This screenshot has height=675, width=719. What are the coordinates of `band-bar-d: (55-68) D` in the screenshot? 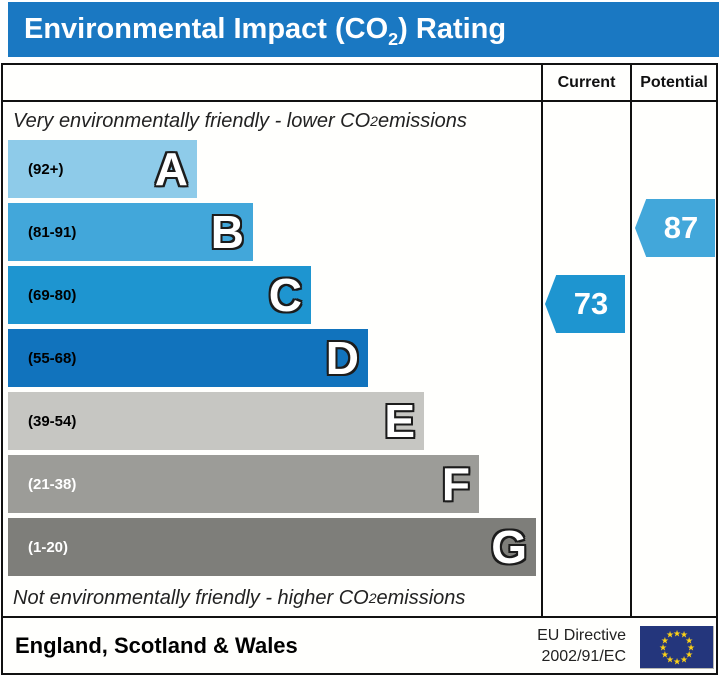 It's located at (188, 358).